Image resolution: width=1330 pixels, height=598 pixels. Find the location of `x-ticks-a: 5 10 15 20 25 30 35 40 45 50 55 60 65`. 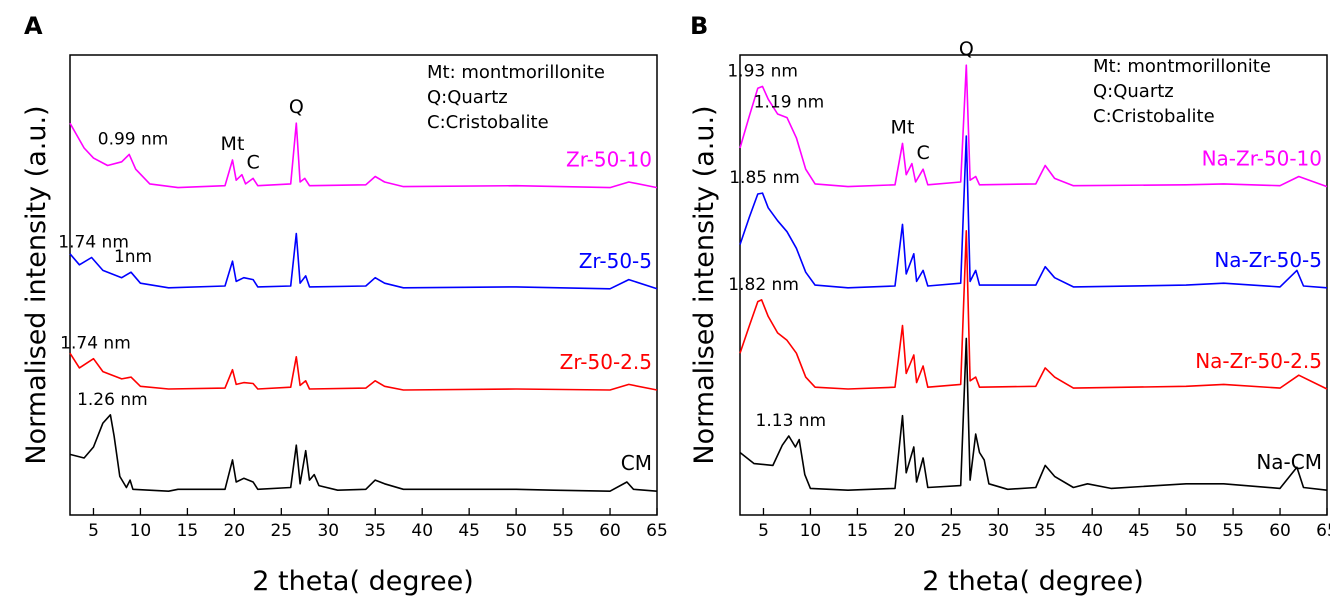

x-ticks-a: 5 10 15 20 25 30 35 40 45 50 55 60 65 is located at coordinates (378, 524).